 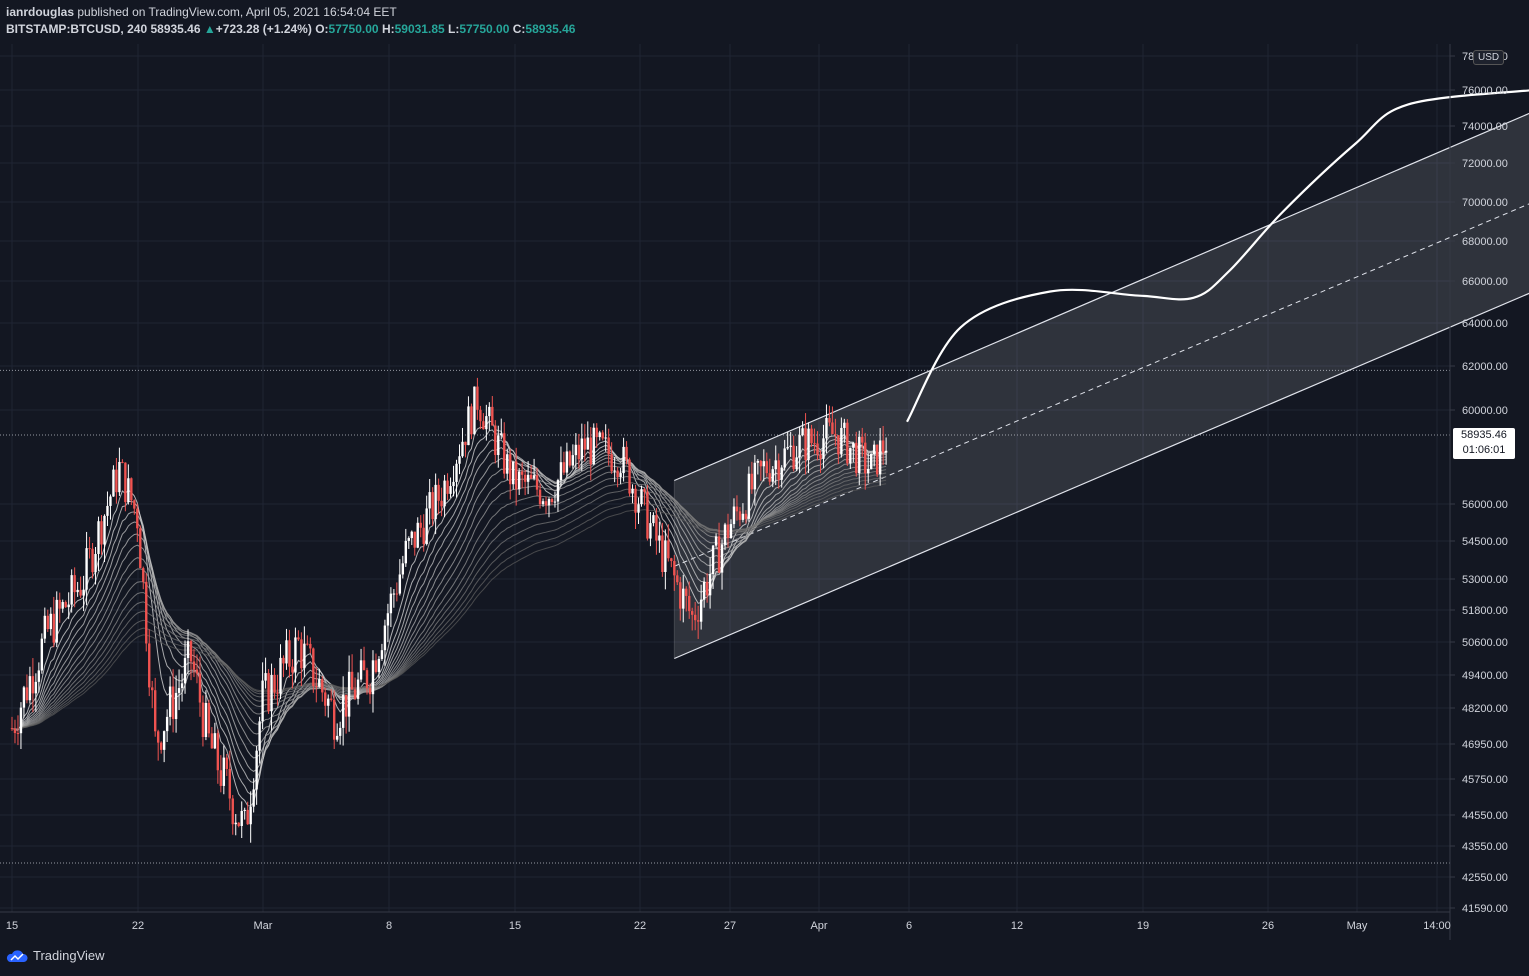 I want to click on x-tick-label: 12, so click(x=1017, y=926).